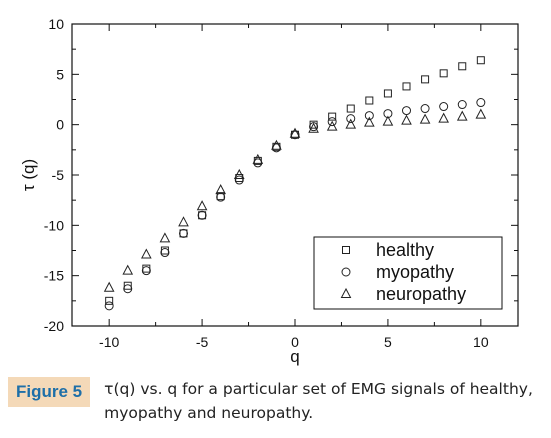 This screenshot has height=438, width=551. Describe the element at coordinates (54, 326) in the screenshot. I see `y-tick-label: -20` at that location.